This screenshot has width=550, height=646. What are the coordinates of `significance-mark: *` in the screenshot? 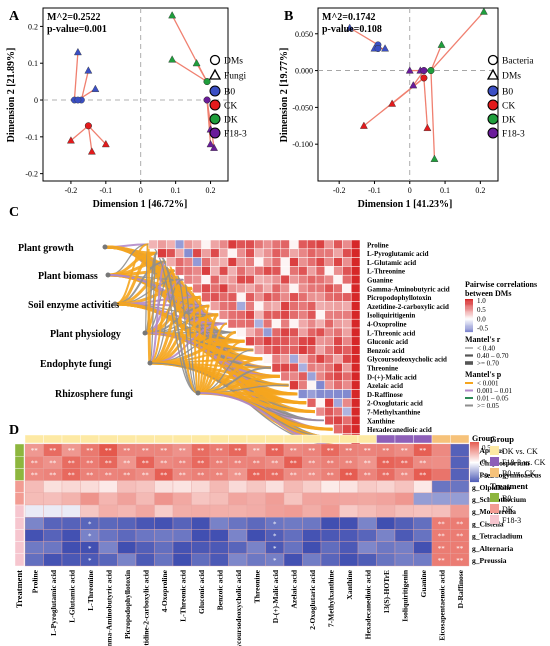 It's located at (90, 524).